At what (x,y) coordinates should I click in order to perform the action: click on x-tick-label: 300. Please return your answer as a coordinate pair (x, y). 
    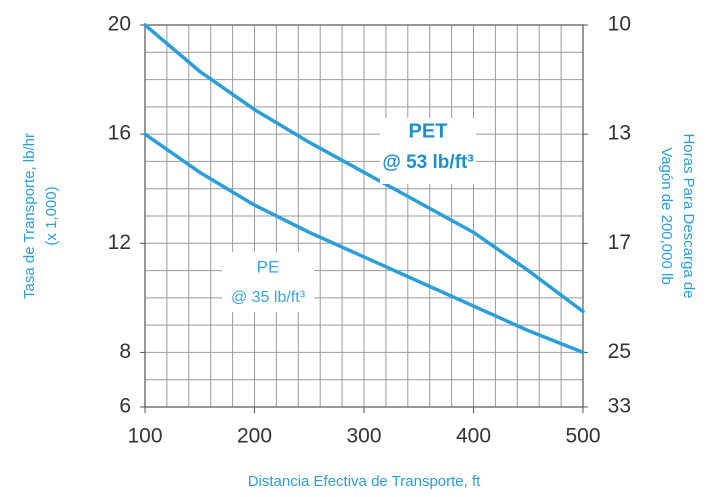
    Looking at the image, I should click on (363, 436).